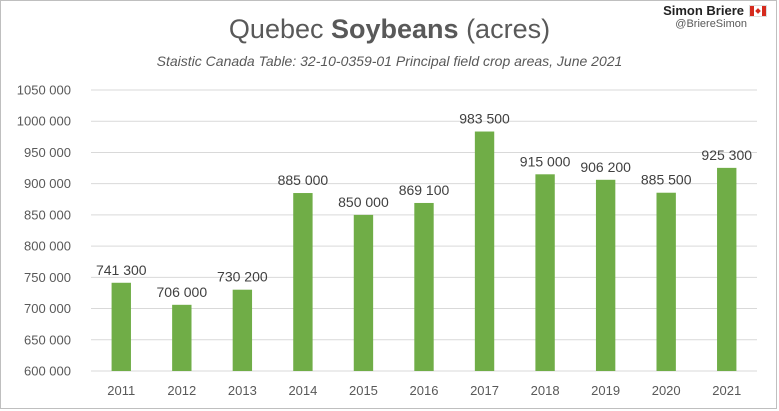 Image resolution: width=779 pixels, height=411 pixels. What do you see at coordinates (47, 214) in the screenshot?
I see `y-tick-label: 850 000` at bounding box center [47, 214].